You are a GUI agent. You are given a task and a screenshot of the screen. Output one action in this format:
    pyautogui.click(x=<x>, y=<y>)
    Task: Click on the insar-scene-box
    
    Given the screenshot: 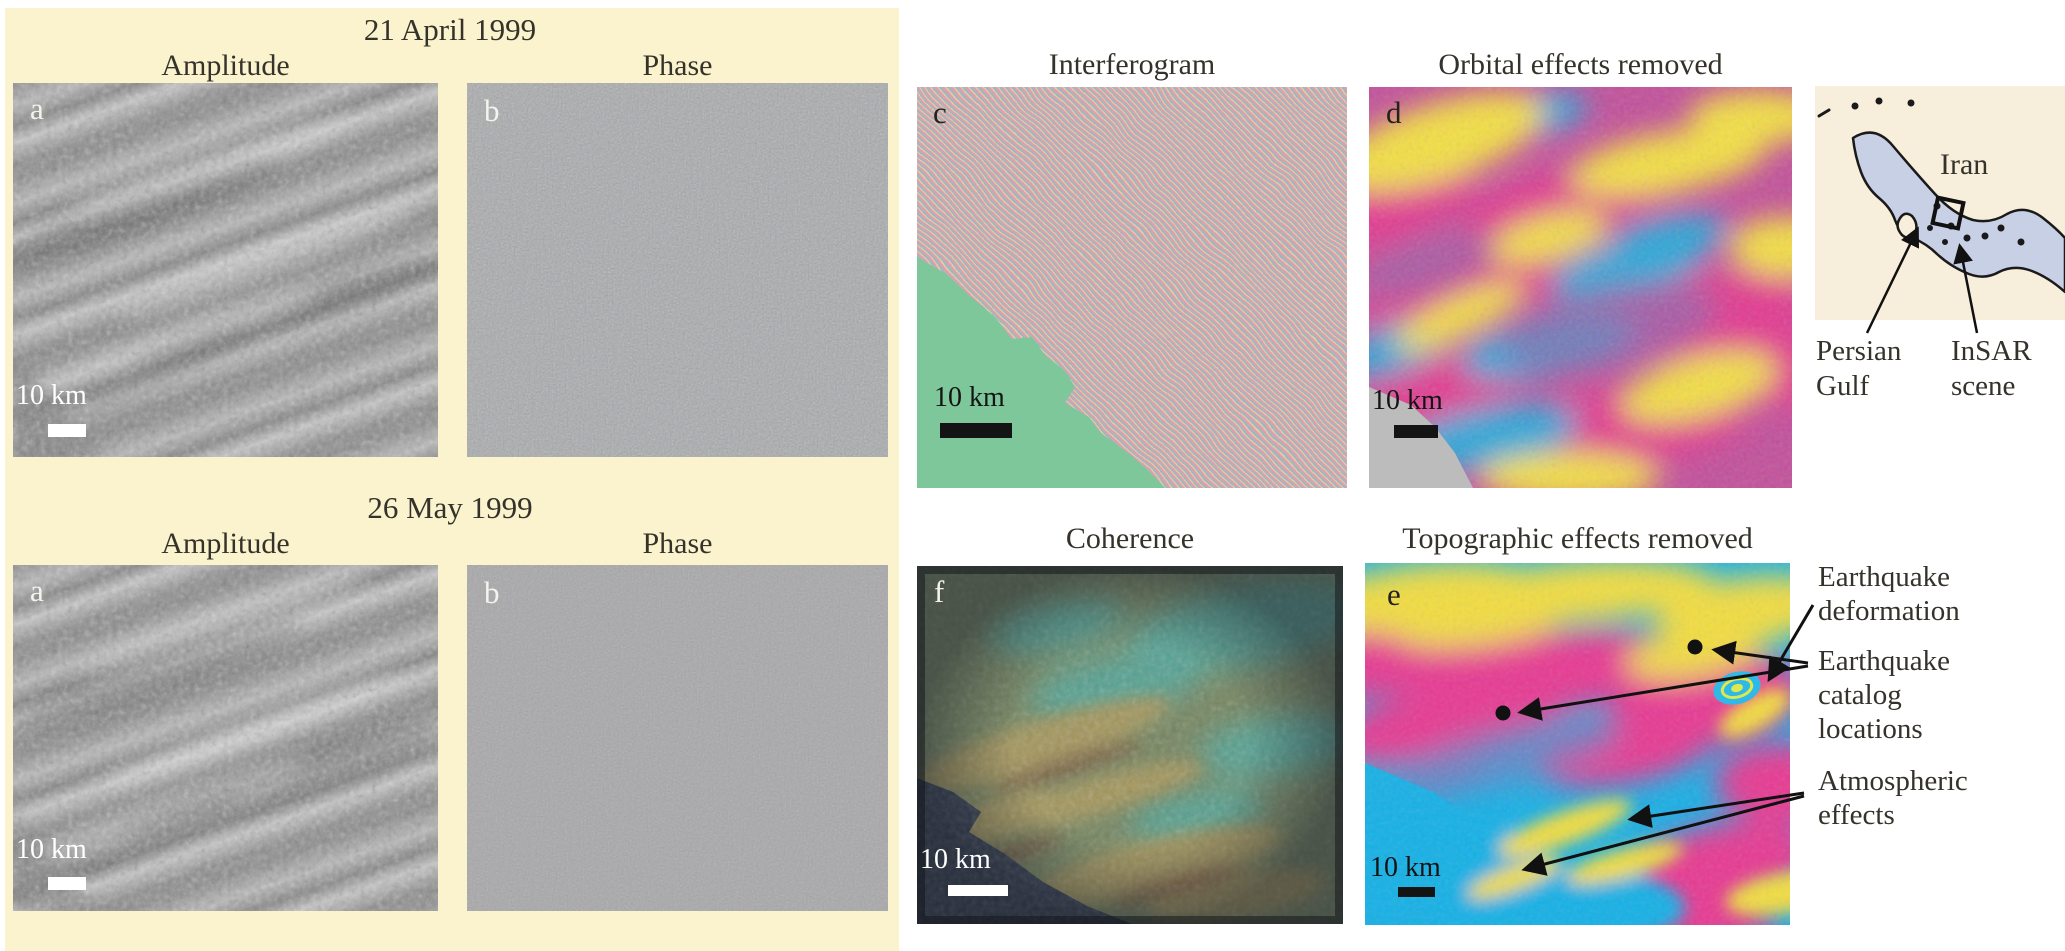 What is the action you would take?
    pyautogui.click(x=1948, y=213)
    